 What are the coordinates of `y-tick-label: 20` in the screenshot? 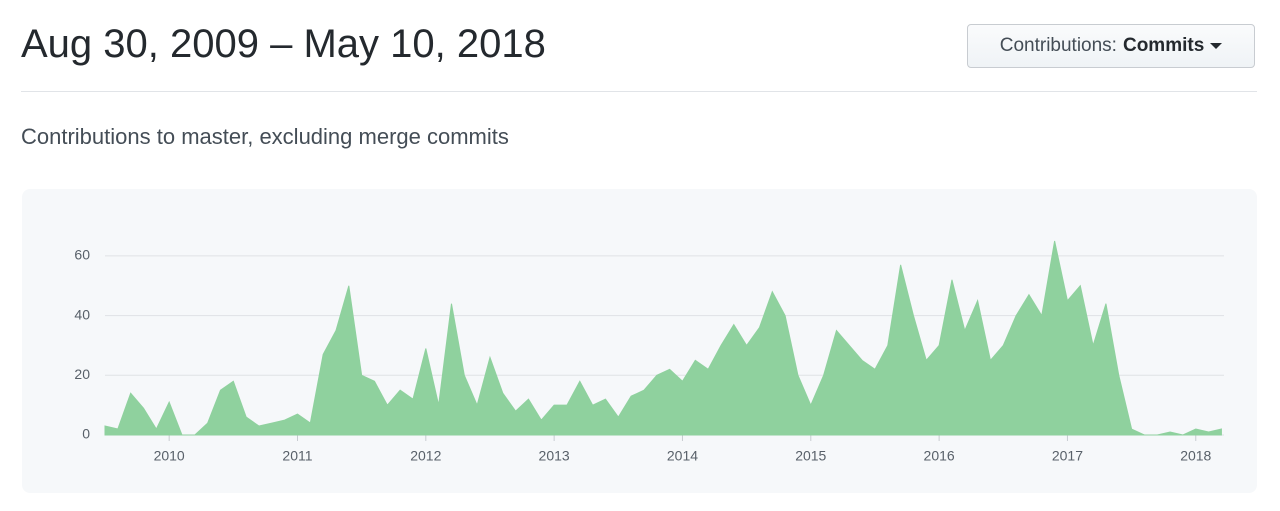 It's located at (82, 374).